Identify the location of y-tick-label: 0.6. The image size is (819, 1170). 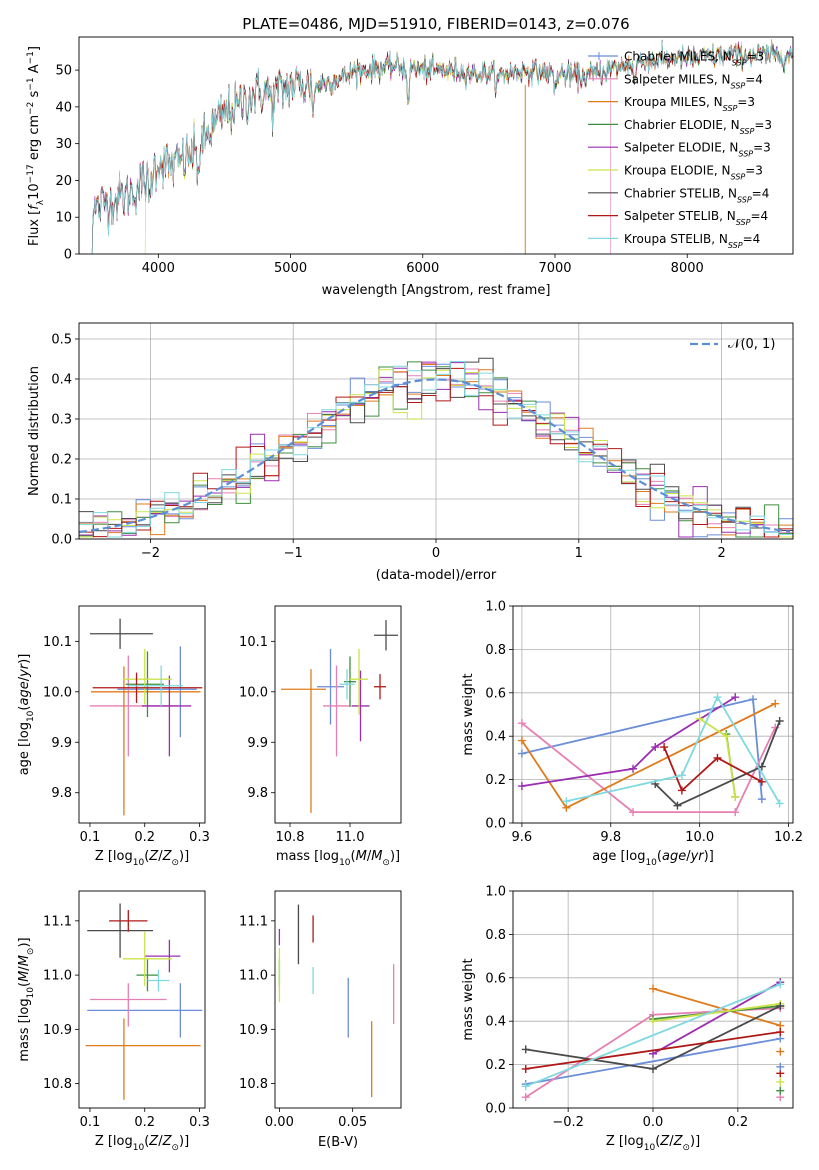
(495, 978).